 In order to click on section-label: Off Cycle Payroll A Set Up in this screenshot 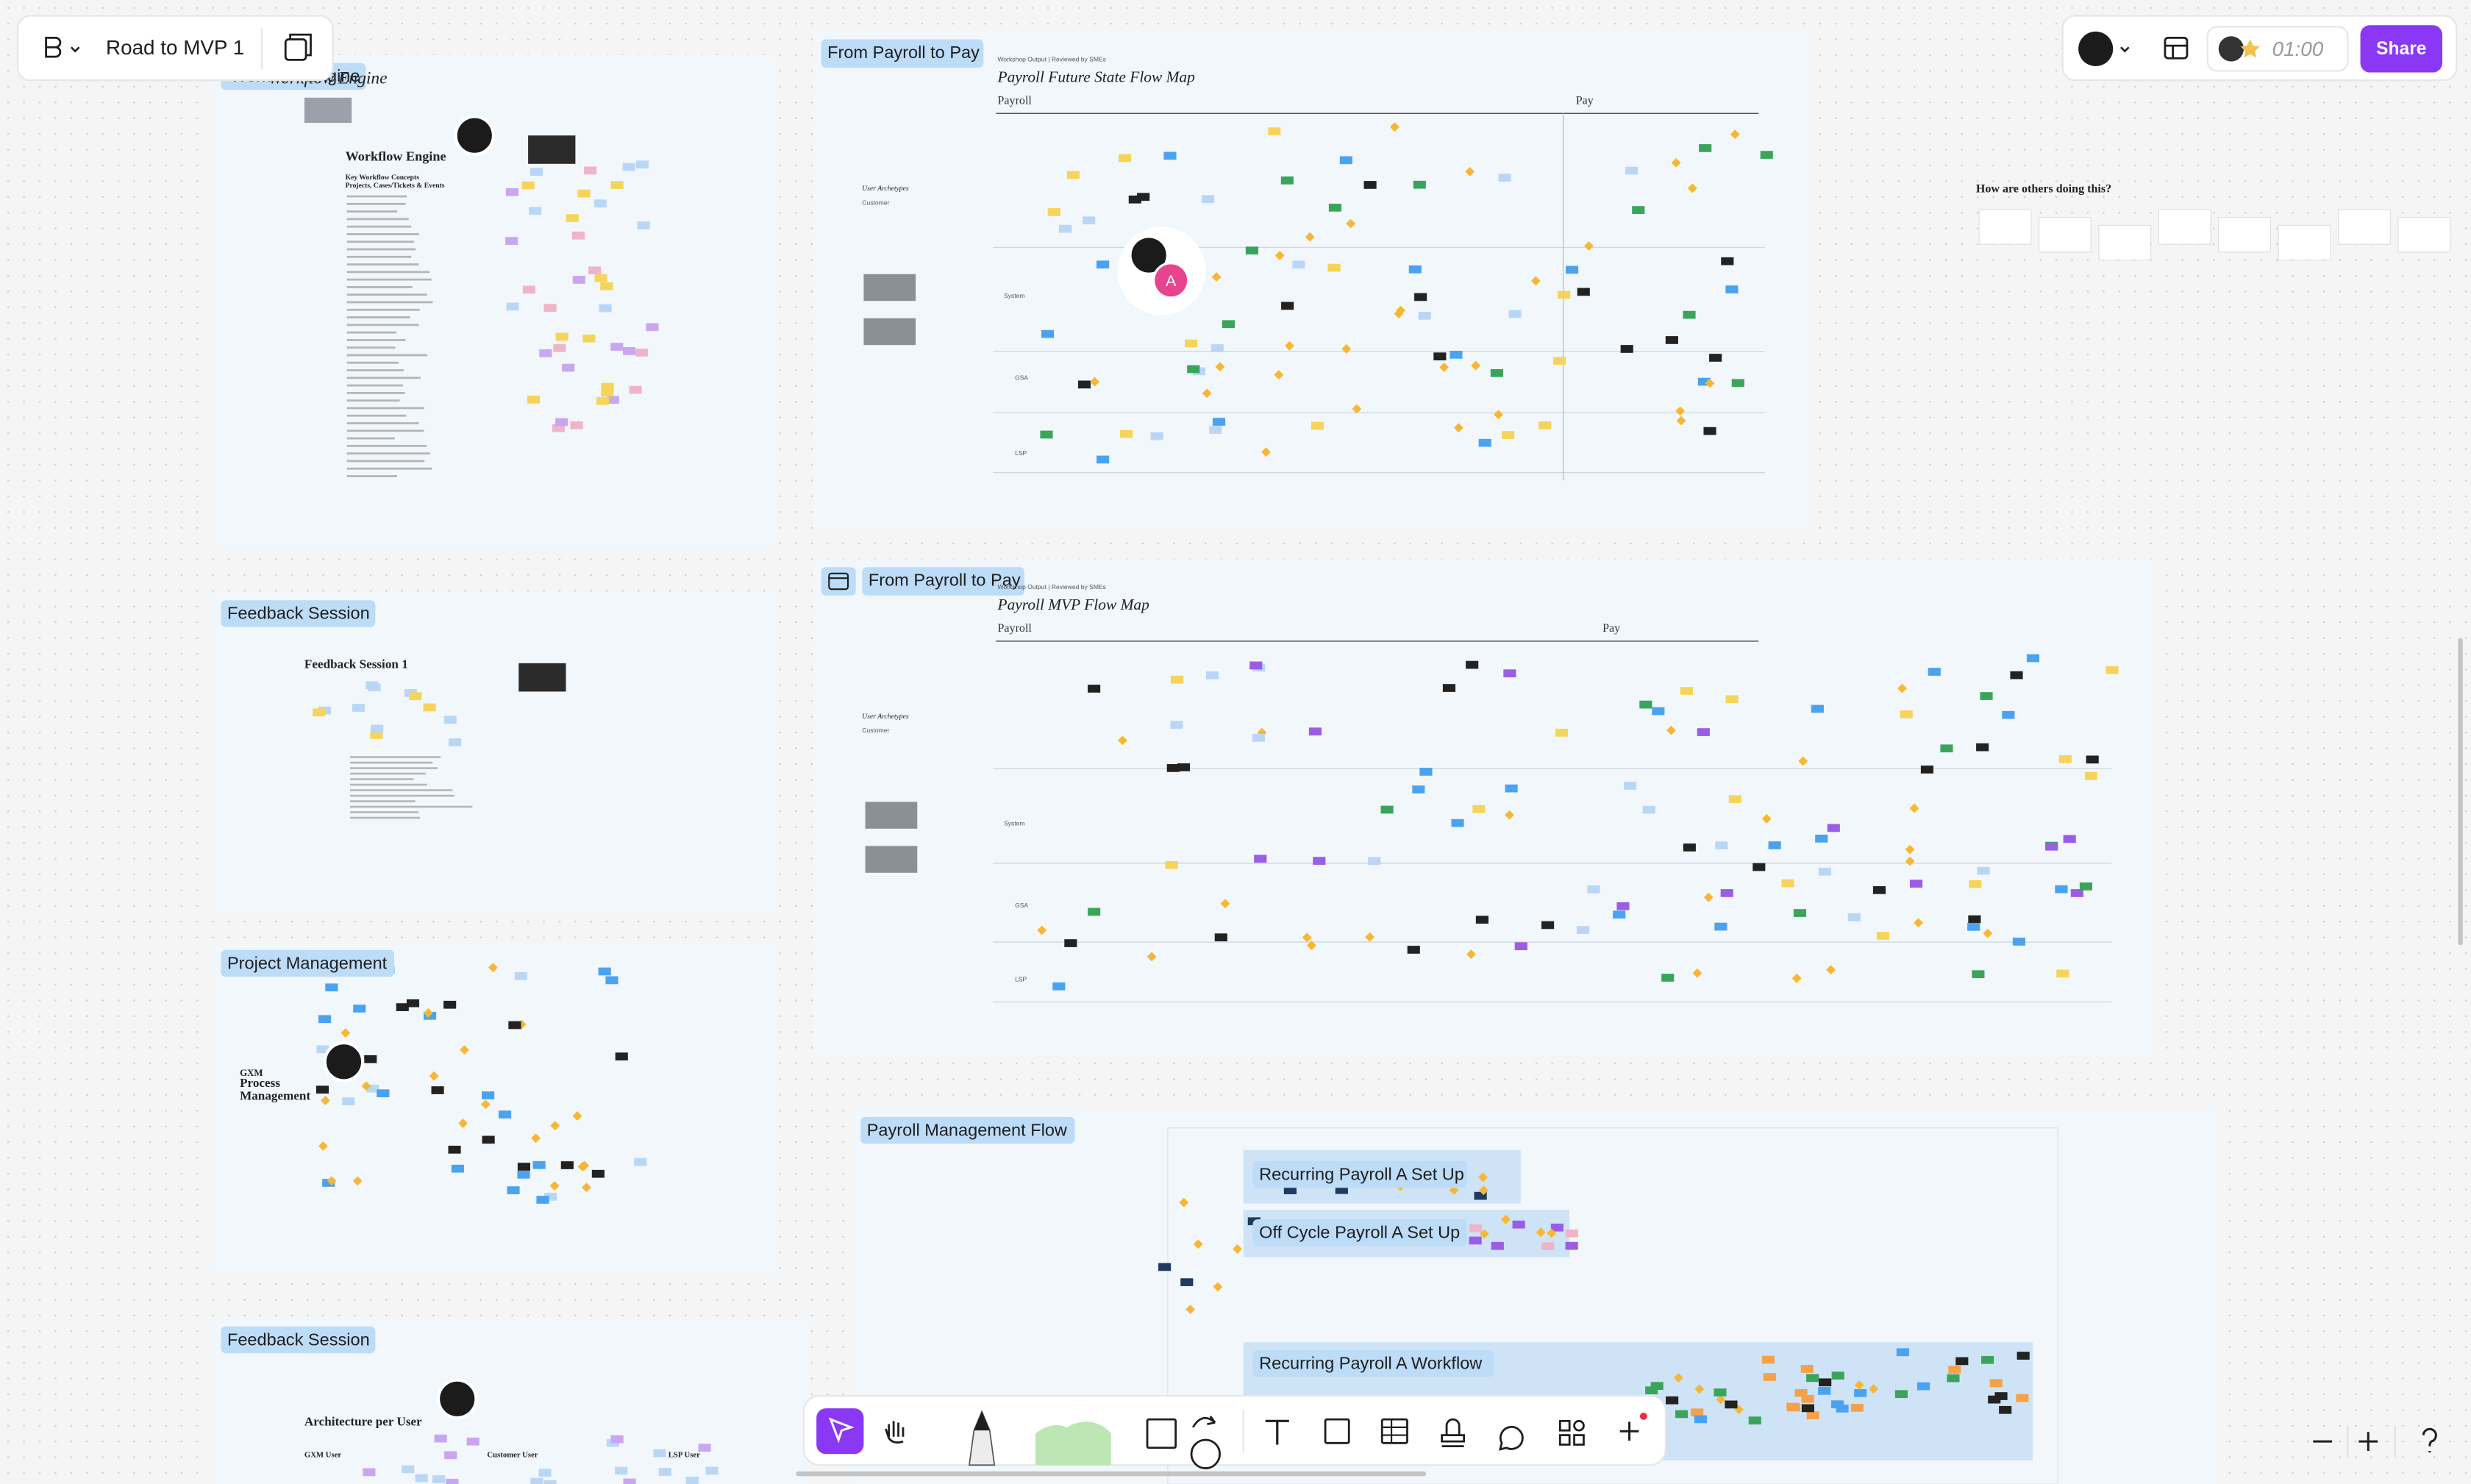, I will do `click(1360, 1232)`.